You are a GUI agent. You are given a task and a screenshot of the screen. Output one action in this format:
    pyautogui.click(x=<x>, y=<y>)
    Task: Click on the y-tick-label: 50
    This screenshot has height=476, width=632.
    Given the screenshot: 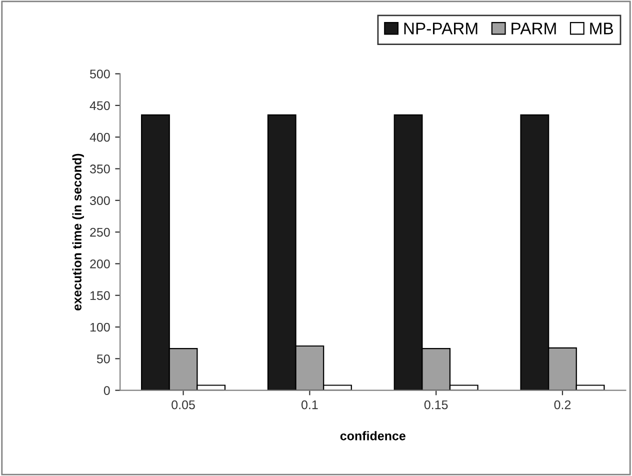 What is the action you would take?
    pyautogui.click(x=103, y=359)
    